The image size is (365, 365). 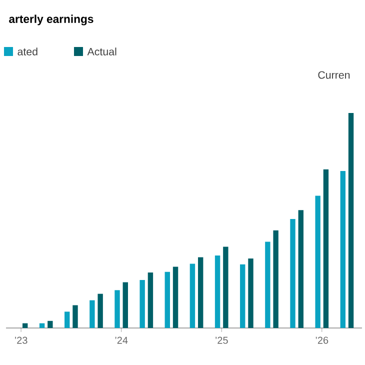 I want to click on legend-label: ated, so click(x=28, y=52).